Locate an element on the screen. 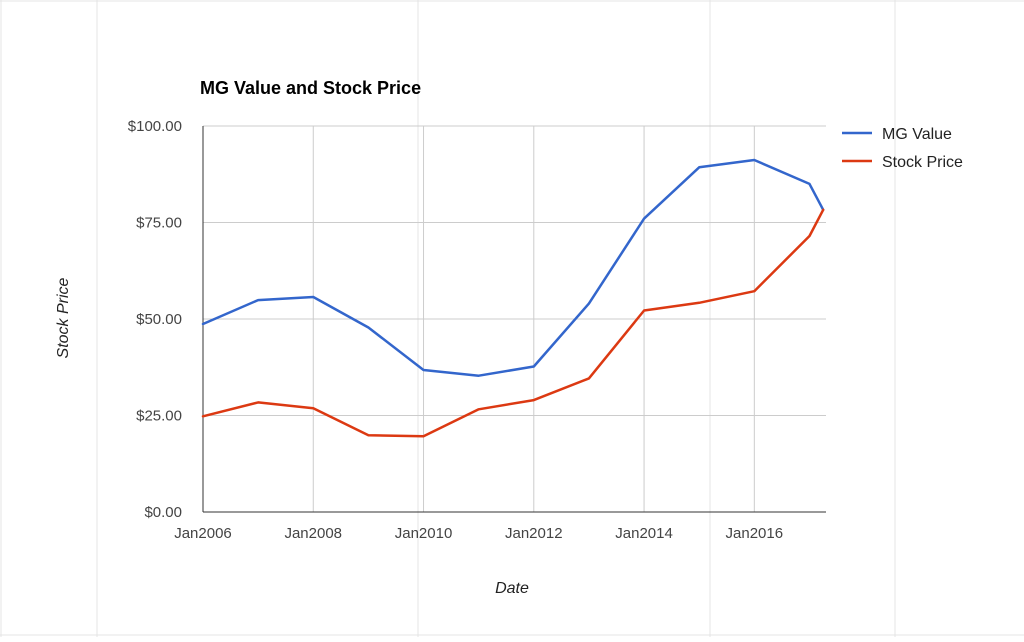  legend: MG Value Stock Price is located at coordinates (902, 148).